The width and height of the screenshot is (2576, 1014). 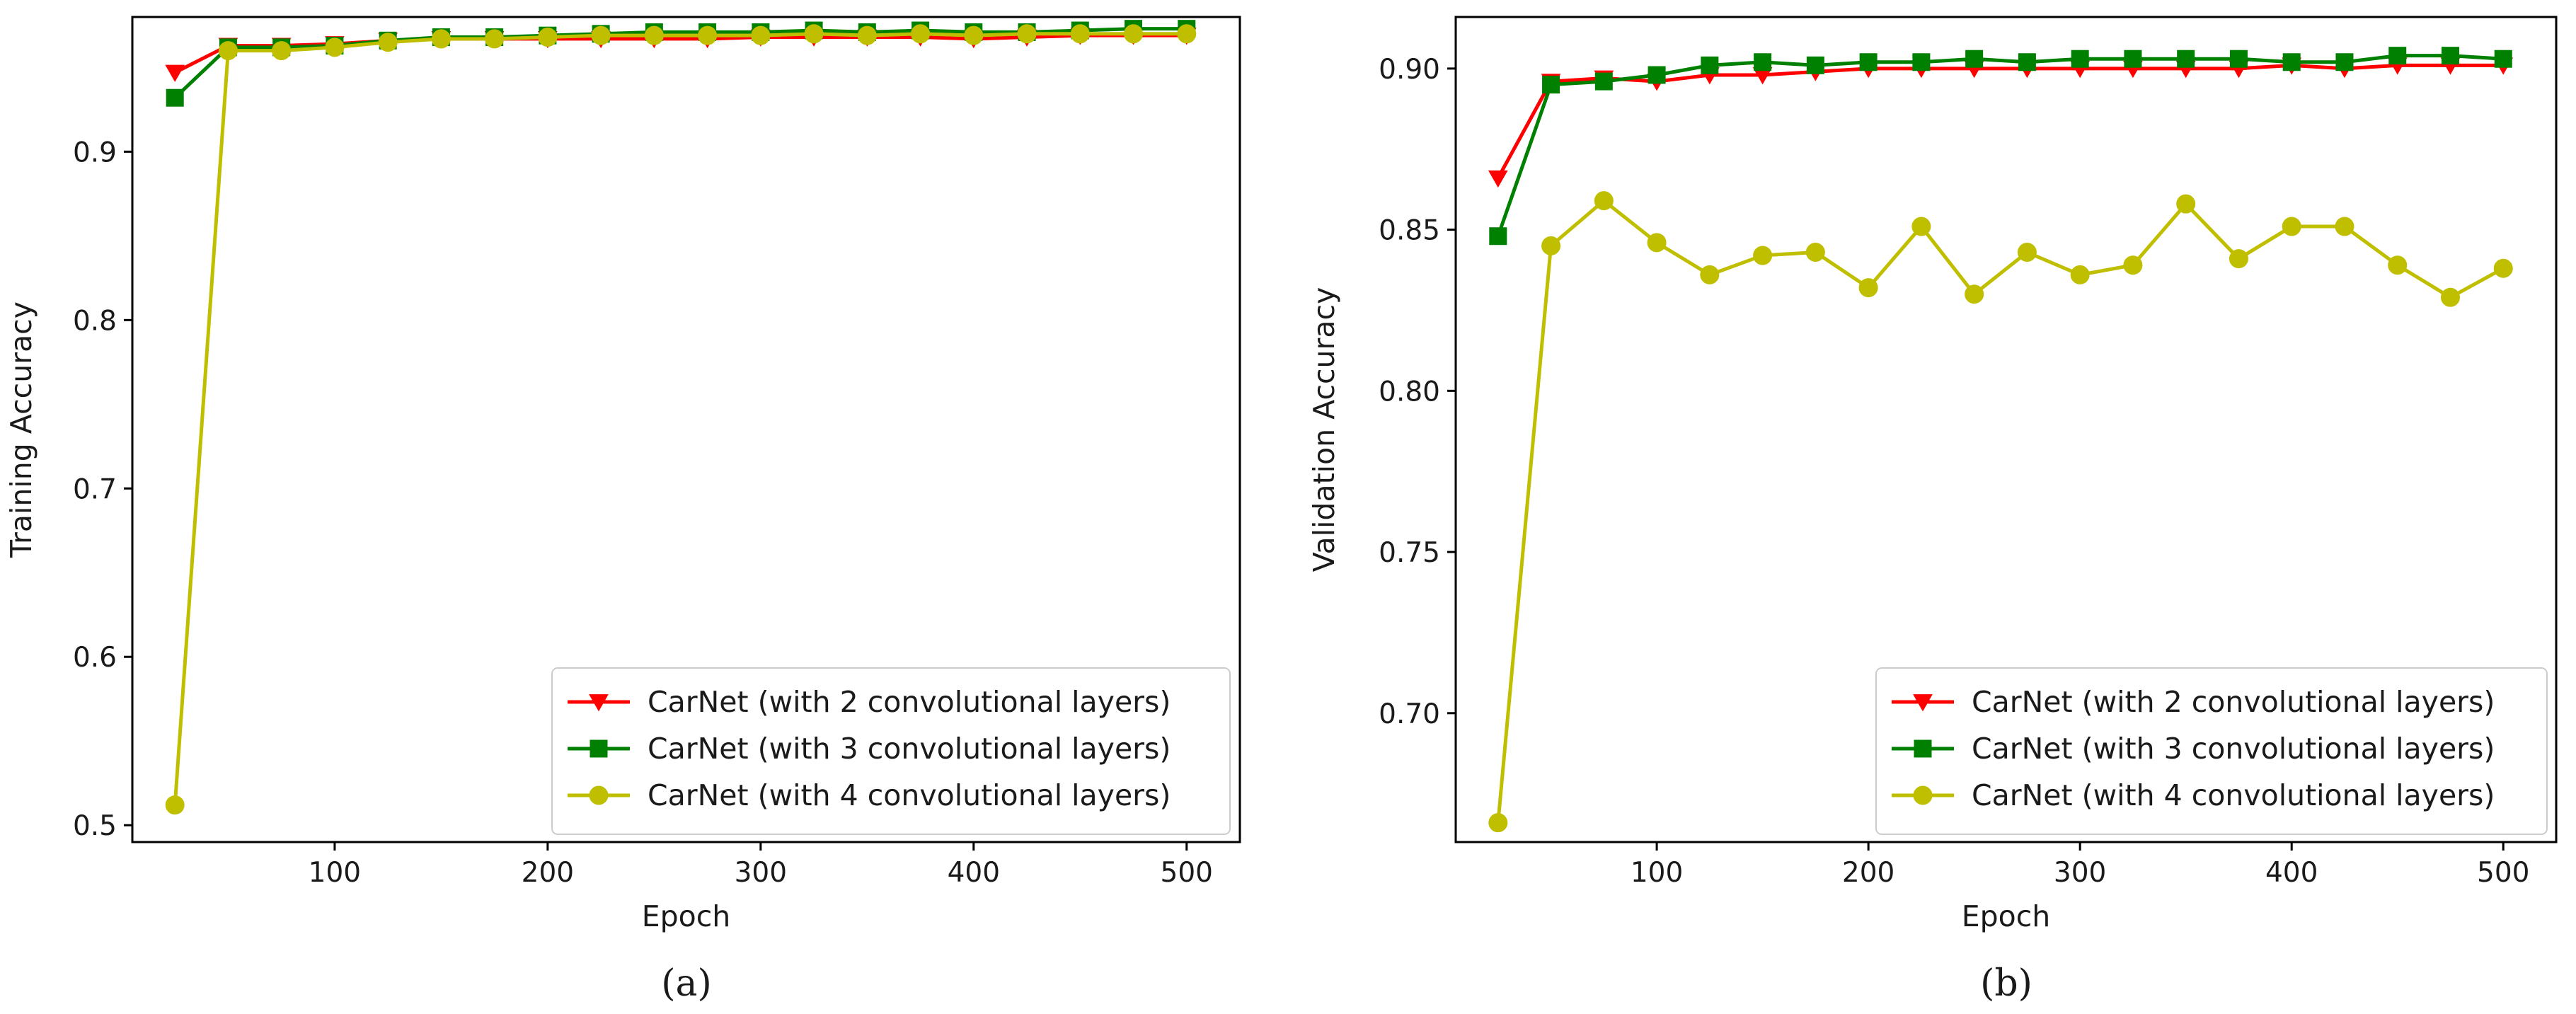 I want to click on series-3-layers, so click(x=2000, y=146).